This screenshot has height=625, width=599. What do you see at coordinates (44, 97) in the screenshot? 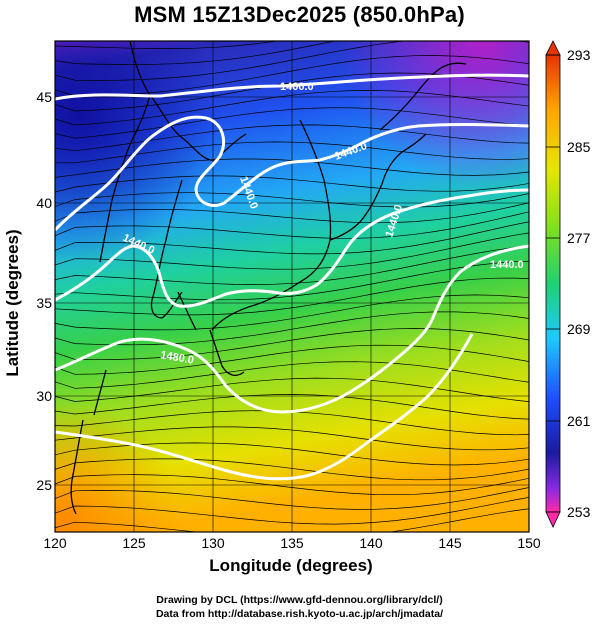
I see `y-tick-label: 45` at bounding box center [44, 97].